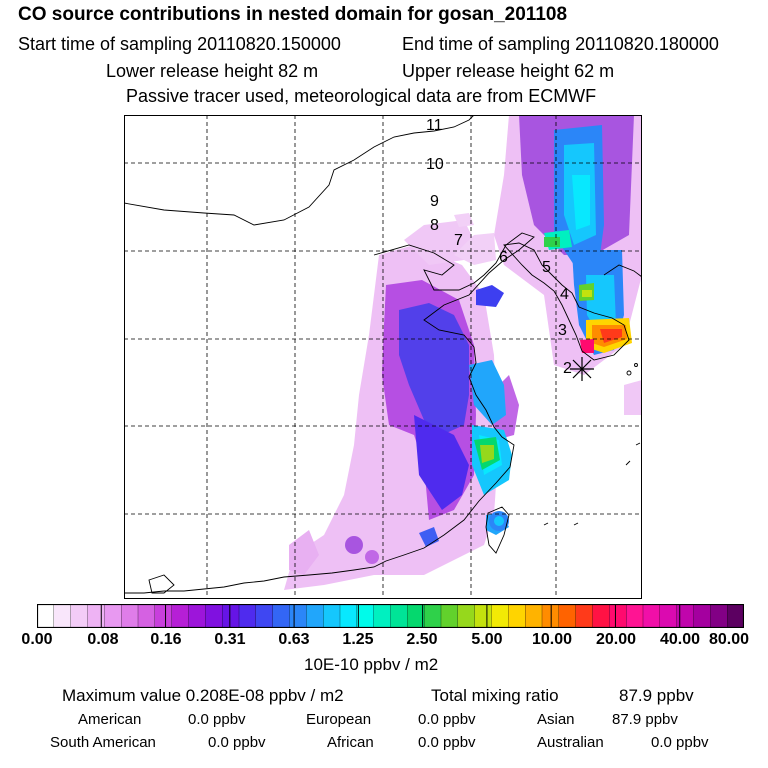 The height and width of the screenshot is (768, 768). Describe the element at coordinates (556, 719) in the screenshot. I see `region-name: Asian` at that location.